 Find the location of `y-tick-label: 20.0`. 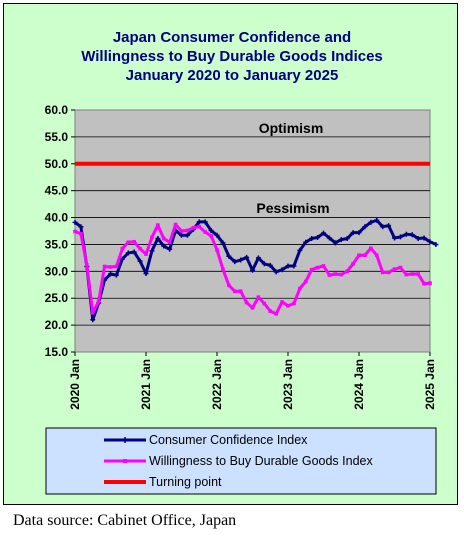

y-tick-label: 20.0 is located at coordinates (57, 325).